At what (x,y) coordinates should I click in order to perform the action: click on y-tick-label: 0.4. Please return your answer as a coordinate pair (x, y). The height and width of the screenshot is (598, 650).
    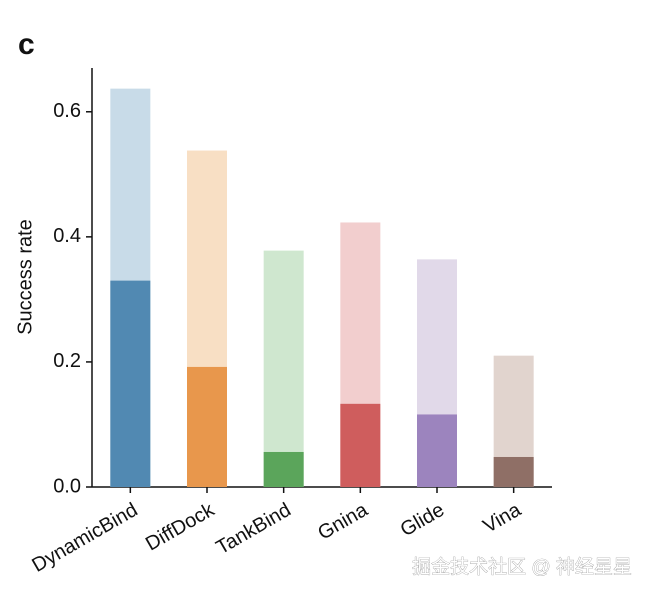
    Looking at the image, I should click on (67, 236).